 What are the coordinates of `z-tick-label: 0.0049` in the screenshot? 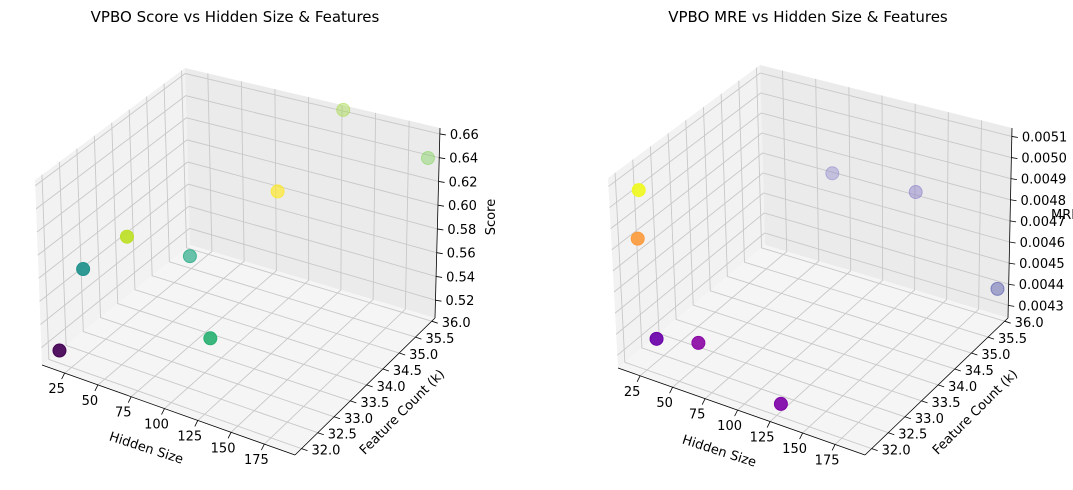 It's located at (1044, 180).